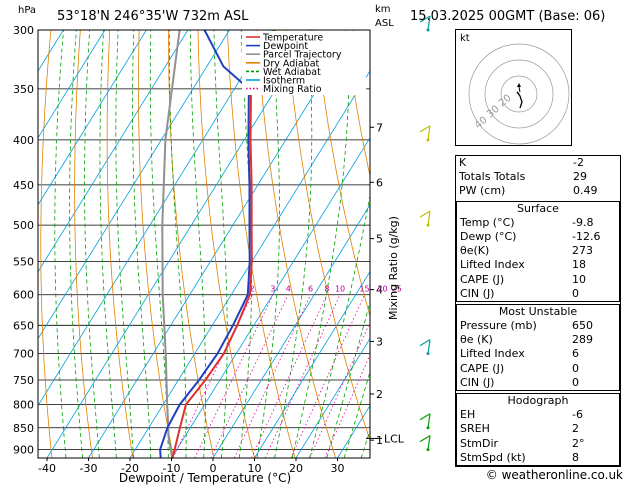  What do you see at coordinates (23, 30) in the screenshot?
I see `pressure-tick-label-300: 300` at bounding box center [23, 30].